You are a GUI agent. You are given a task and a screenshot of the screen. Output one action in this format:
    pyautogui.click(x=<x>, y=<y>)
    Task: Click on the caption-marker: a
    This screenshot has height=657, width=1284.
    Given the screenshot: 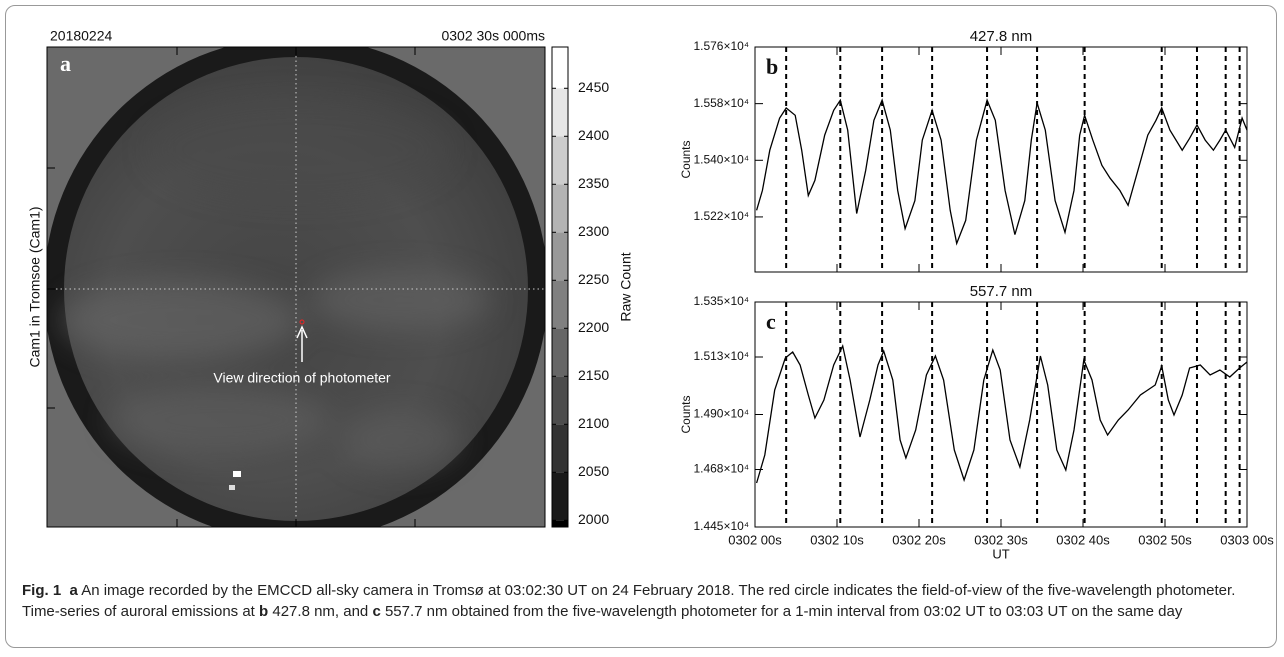 What is the action you would take?
    pyautogui.click(x=73, y=590)
    